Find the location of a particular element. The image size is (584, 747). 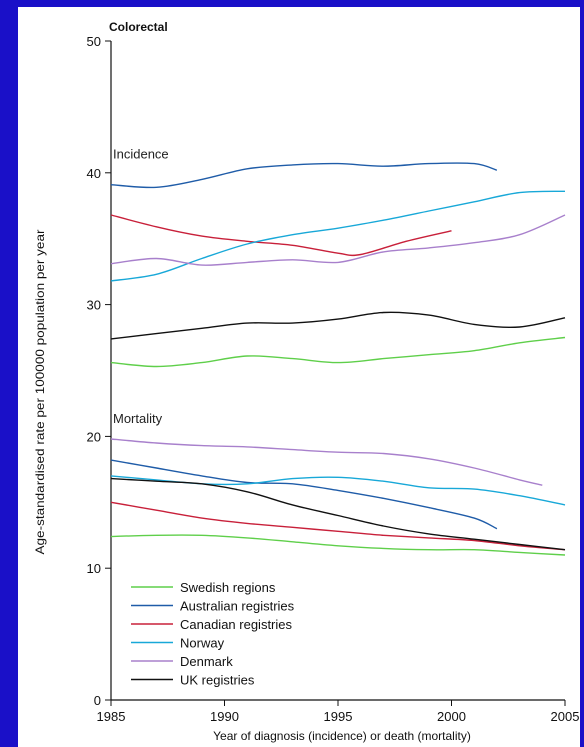

y-tick-label: 40 is located at coordinates (94, 173).